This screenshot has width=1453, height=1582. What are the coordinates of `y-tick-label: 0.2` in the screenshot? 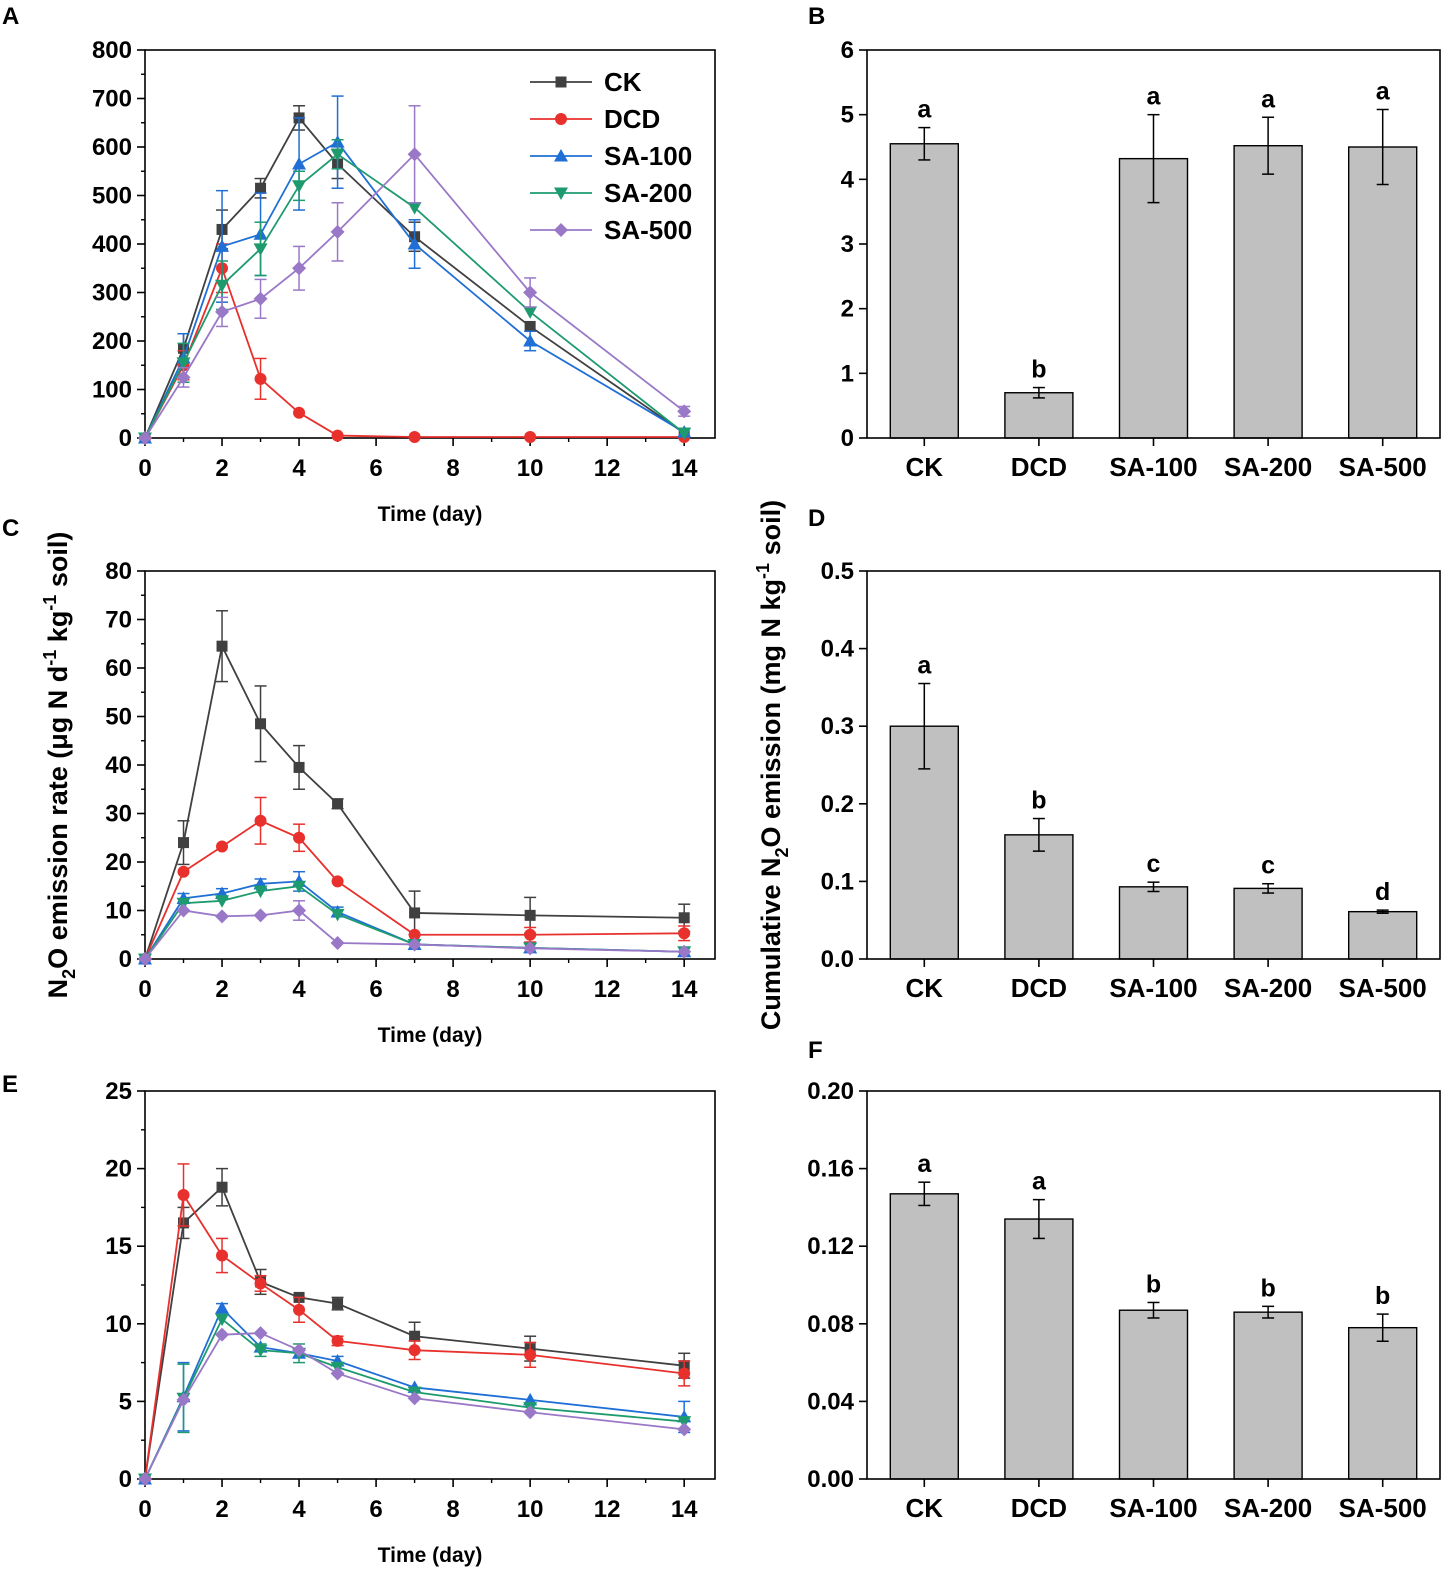 It's located at (837, 804).